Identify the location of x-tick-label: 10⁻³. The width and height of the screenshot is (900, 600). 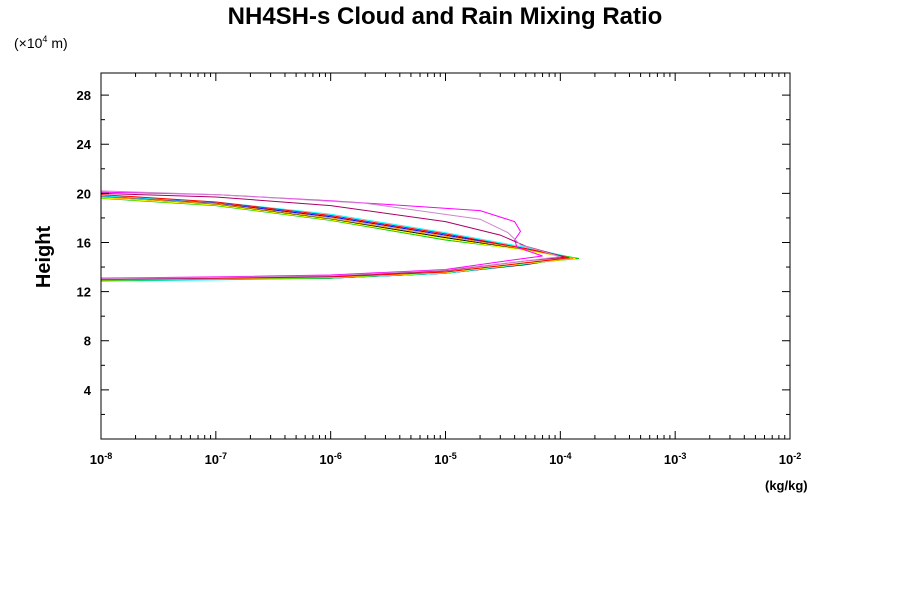
(675, 459).